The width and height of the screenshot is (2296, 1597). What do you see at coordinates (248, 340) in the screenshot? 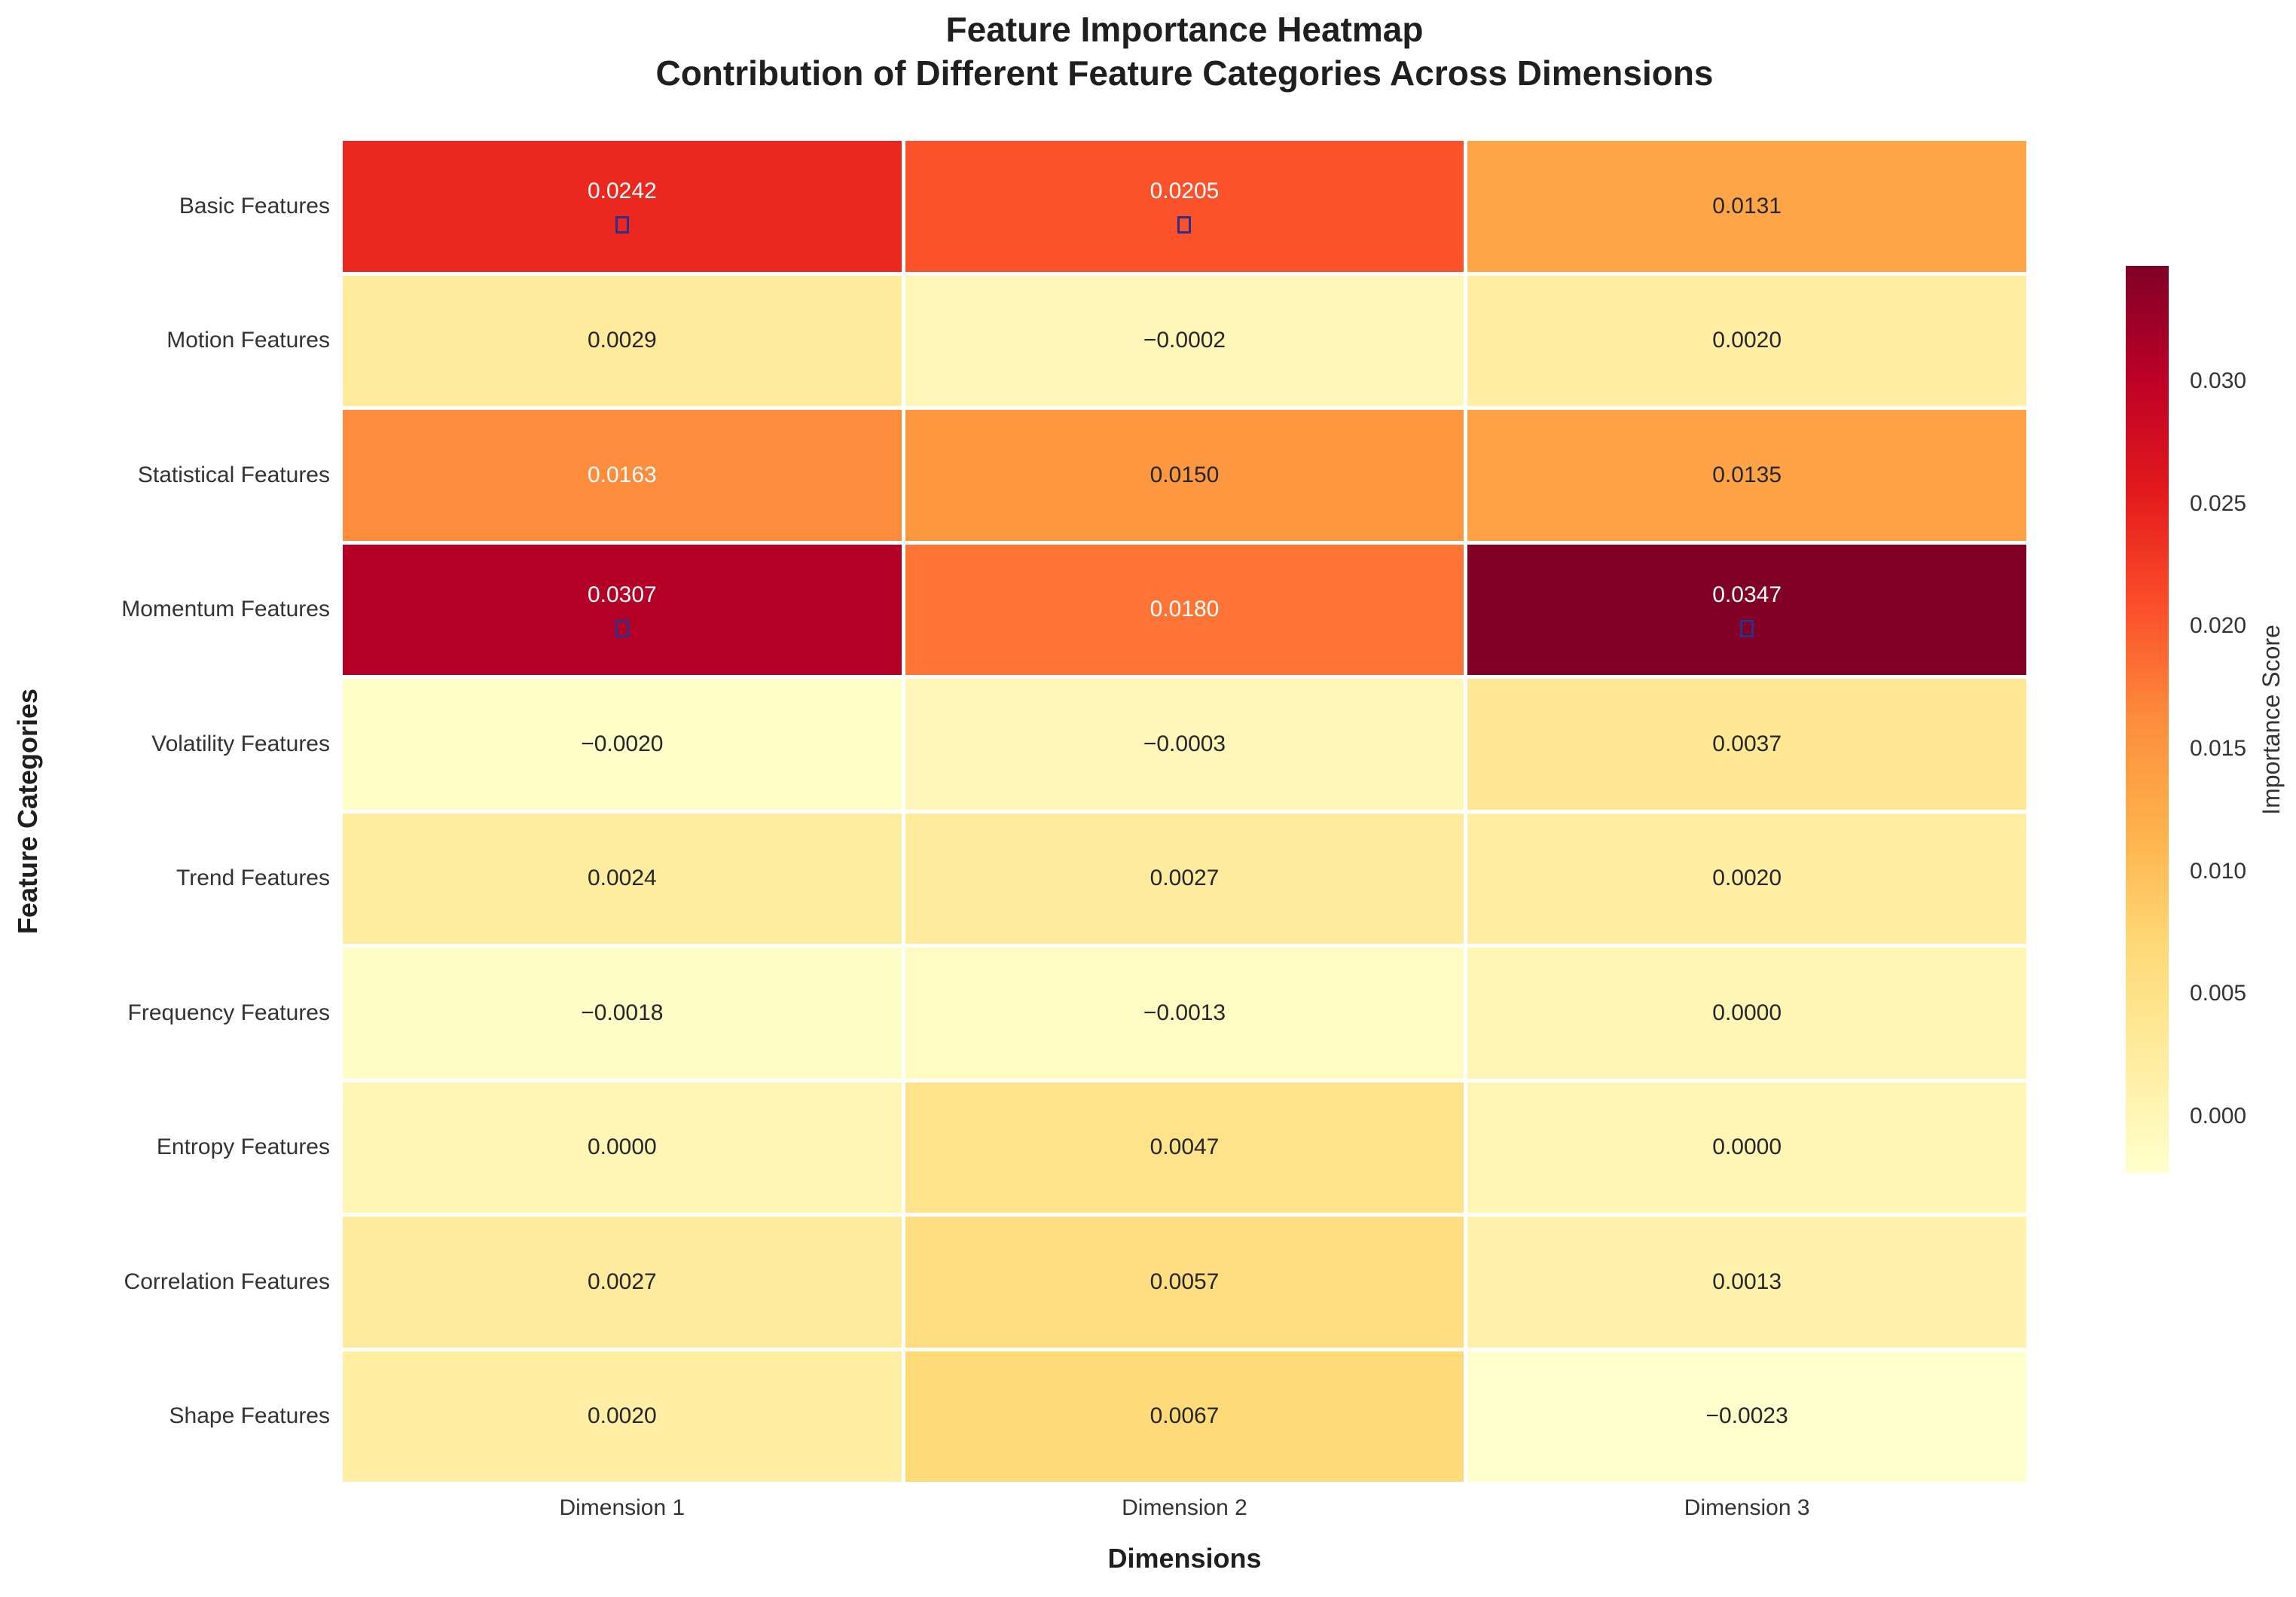
I see `row-label: Motion Features` at bounding box center [248, 340].